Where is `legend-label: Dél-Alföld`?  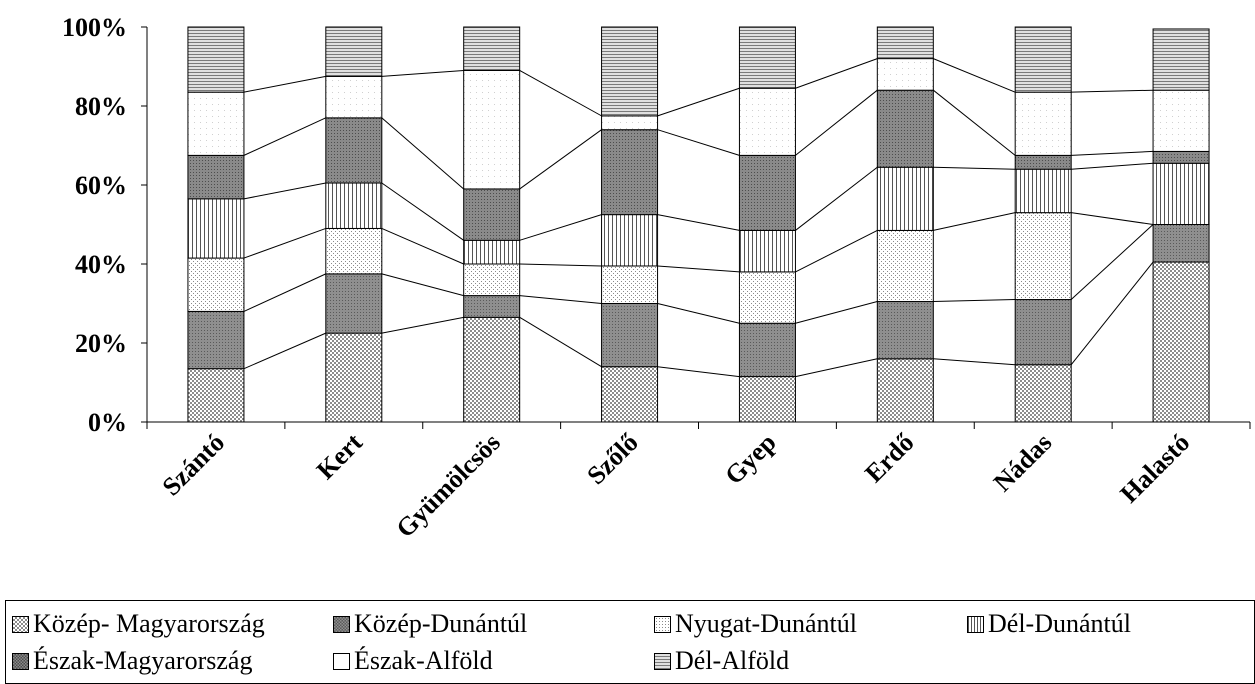 legend-label: Dél-Alföld is located at coordinates (732, 660).